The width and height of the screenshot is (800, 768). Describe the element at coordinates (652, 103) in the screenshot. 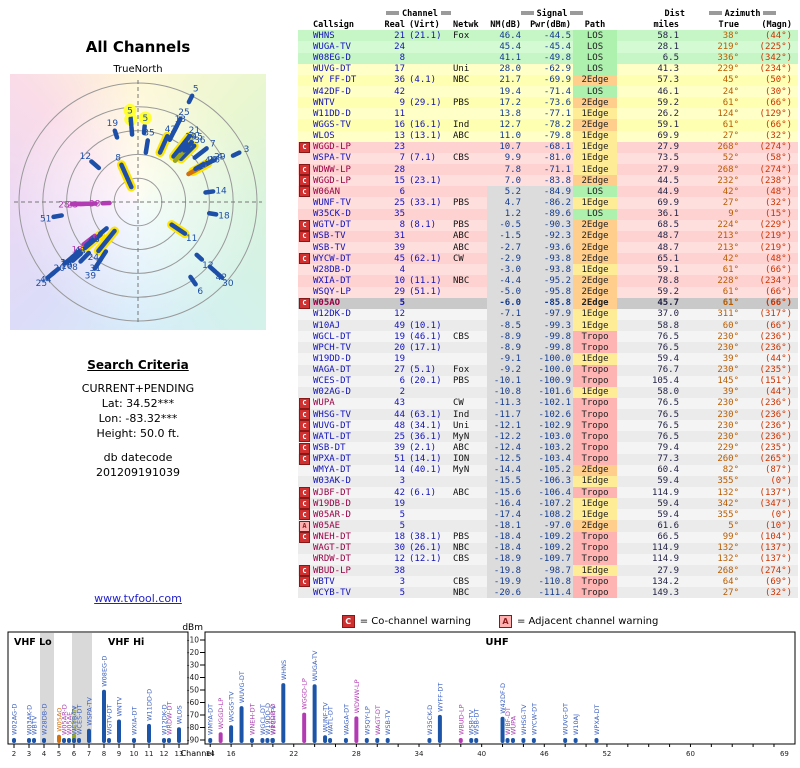

I see `distance-cell: 59.2` at that location.